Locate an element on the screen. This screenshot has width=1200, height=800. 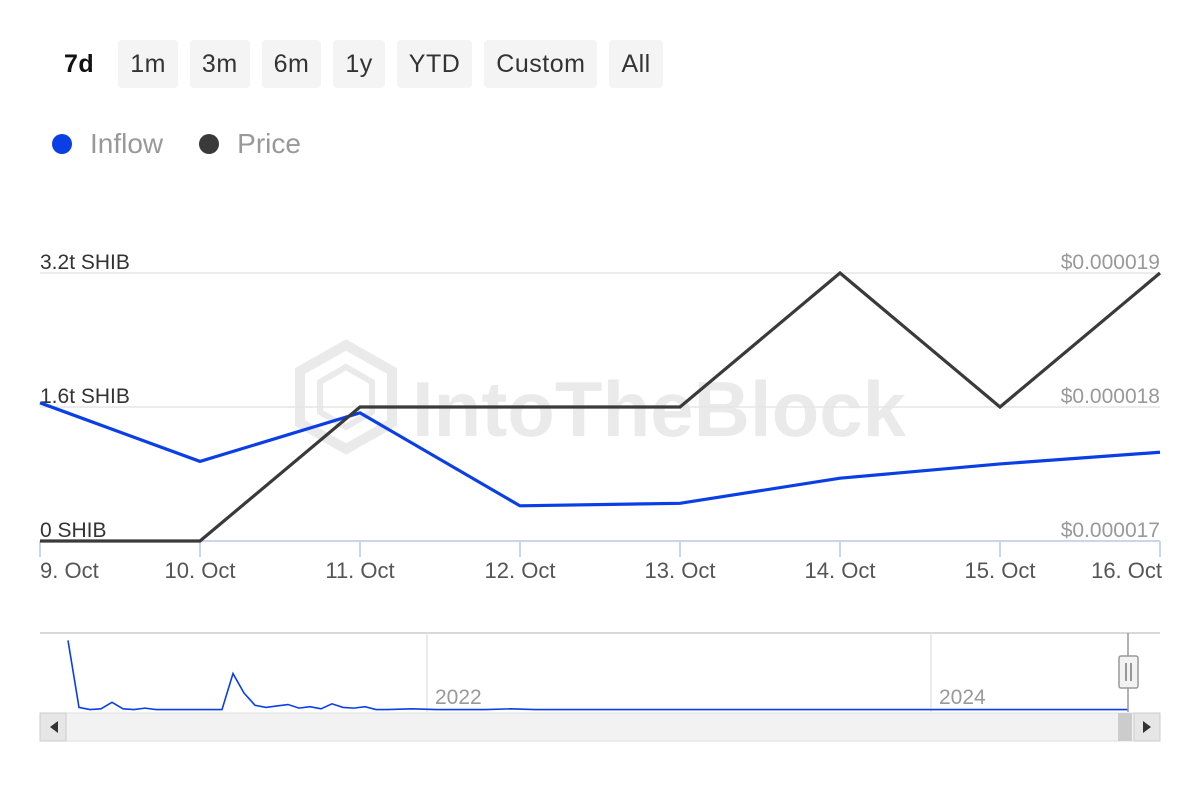
navigator-handle is located at coordinates (1128, 672).